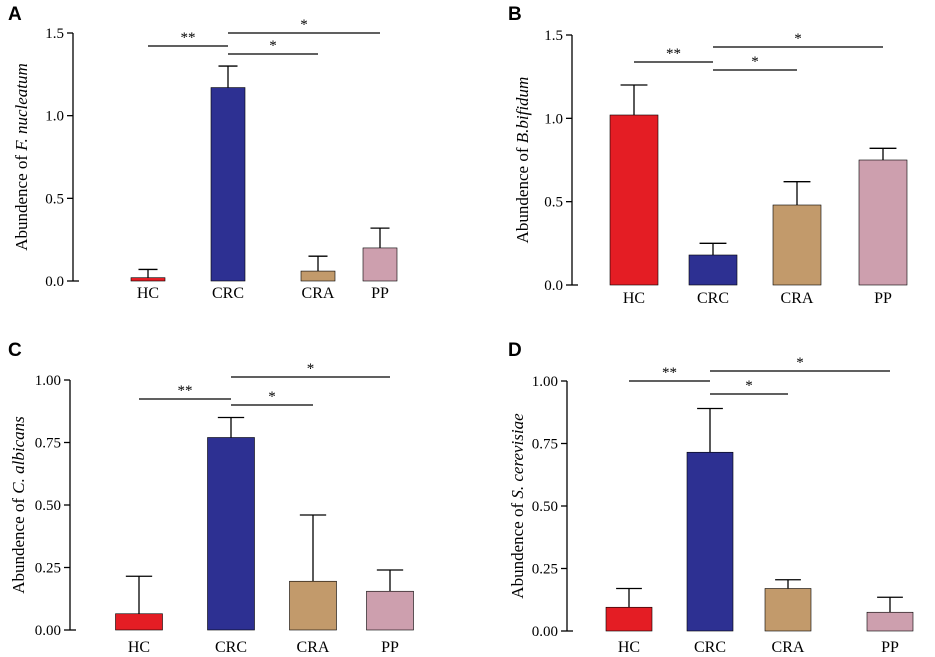  Describe the element at coordinates (522, 110) in the screenshot. I see `y-axis-label-species: B.bifidum` at that location.